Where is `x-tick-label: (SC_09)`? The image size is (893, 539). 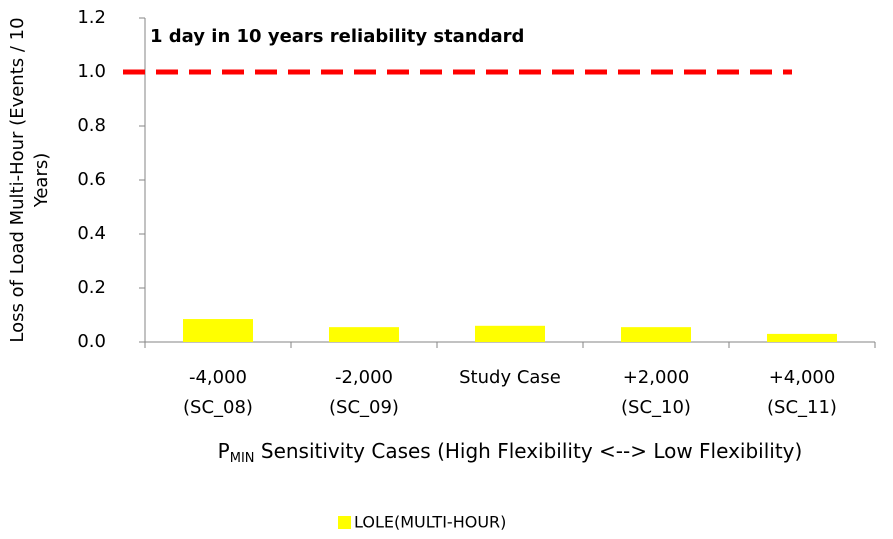 x-tick-label: (SC_09) is located at coordinates (364, 407).